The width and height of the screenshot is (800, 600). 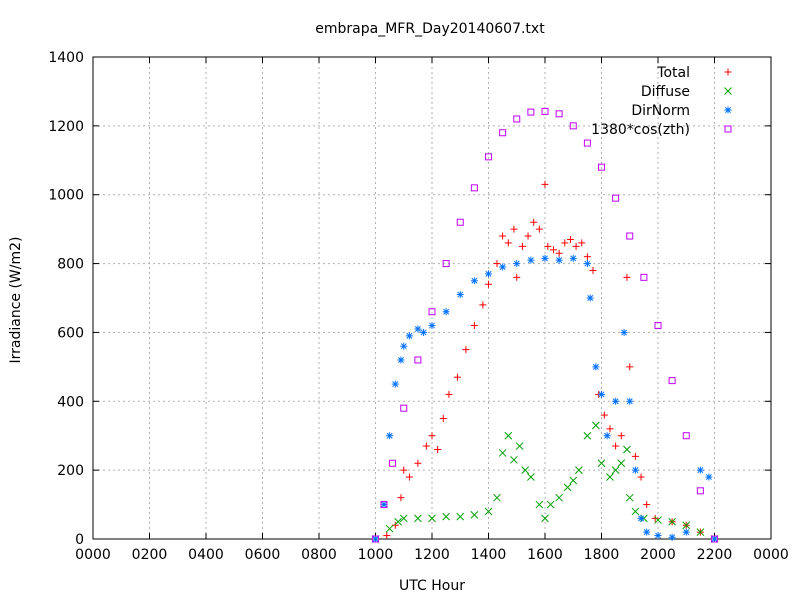 I want to click on x-axis-label: UTC Hour, so click(x=432, y=586).